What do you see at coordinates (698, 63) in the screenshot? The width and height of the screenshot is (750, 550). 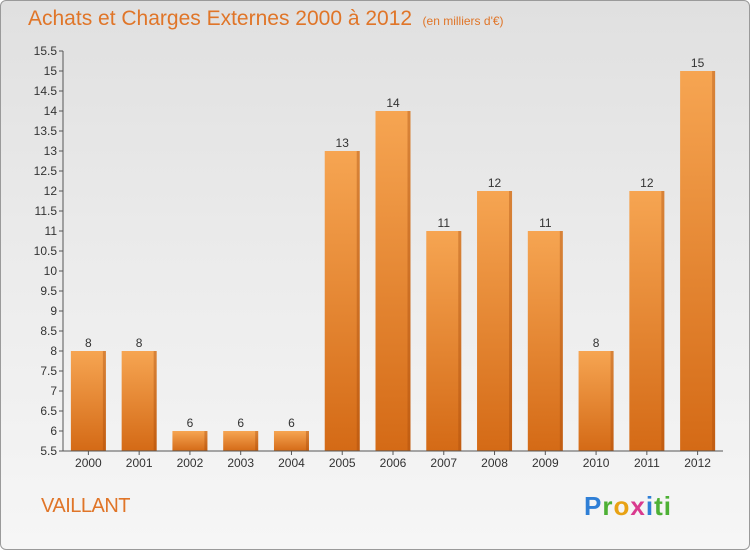 I see `bar-value-label: 15` at bounding box center [698, 63].